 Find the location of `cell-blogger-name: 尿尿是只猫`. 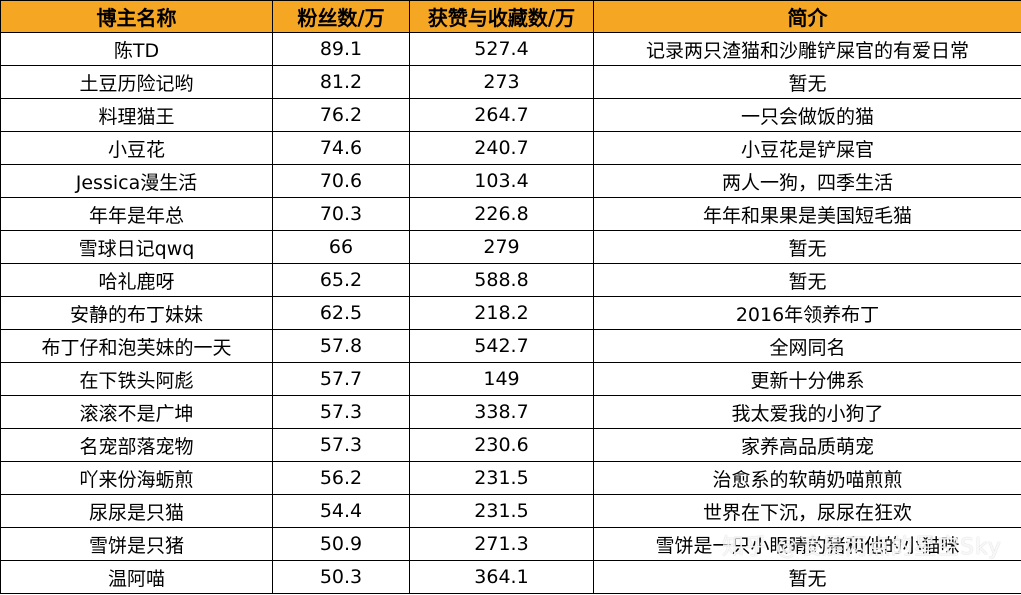

cell-blogger-name: 尿尿是只猫 is located at coordinates (136, 511).